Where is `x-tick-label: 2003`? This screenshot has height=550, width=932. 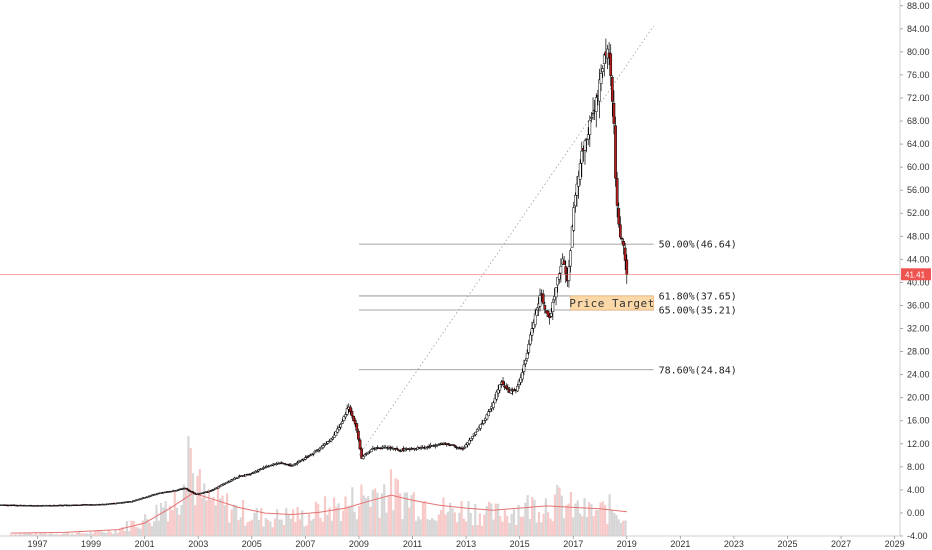
x-tick-label: 2003 is located at coordinates (198, 544).